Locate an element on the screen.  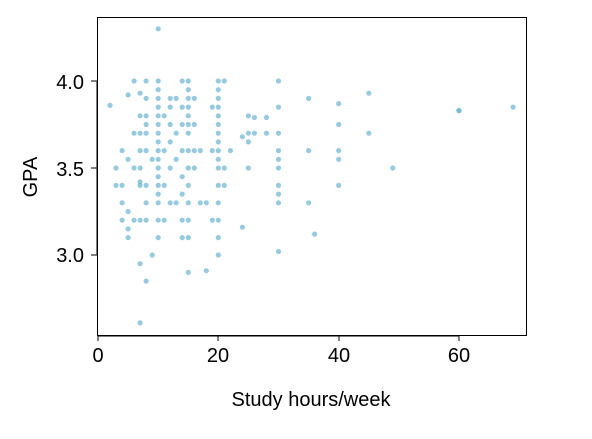
x-tick-label-0: 0 is located at coordinates (97, 356).